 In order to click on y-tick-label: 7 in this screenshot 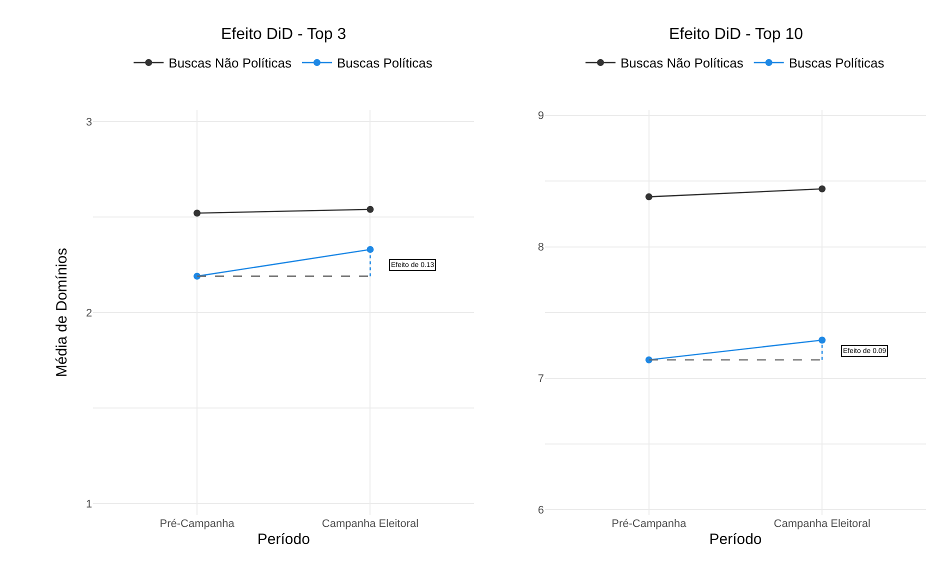, I will do `click(541, 379)`.